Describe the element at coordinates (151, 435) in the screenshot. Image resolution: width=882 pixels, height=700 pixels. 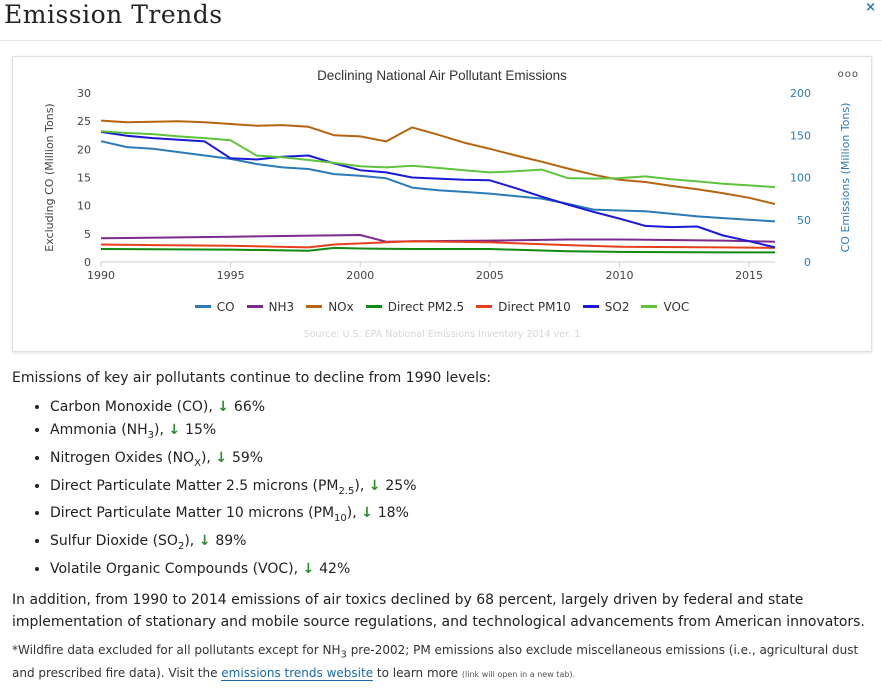
I see `pollutant-subscript: 3` at that location.